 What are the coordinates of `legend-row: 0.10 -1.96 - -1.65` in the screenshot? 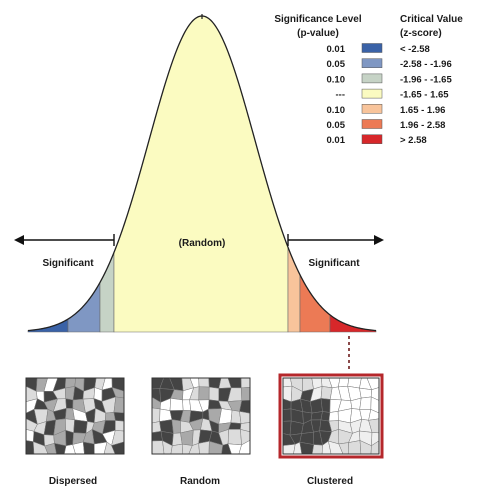 It's located at (389, 79).